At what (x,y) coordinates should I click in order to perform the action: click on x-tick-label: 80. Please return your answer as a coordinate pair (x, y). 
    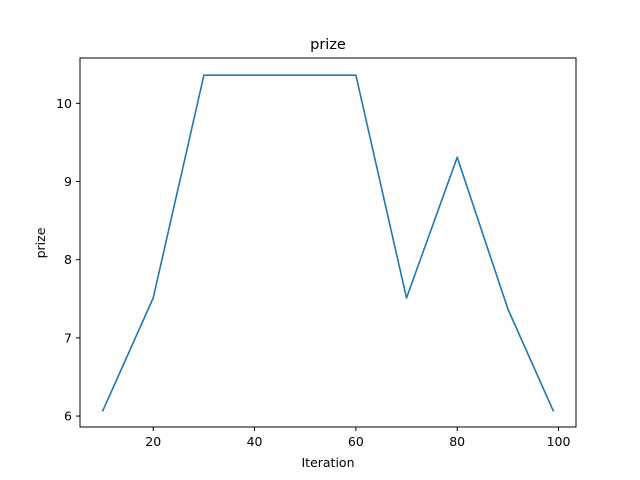
    Looking at the image, I should click on (457, 441).